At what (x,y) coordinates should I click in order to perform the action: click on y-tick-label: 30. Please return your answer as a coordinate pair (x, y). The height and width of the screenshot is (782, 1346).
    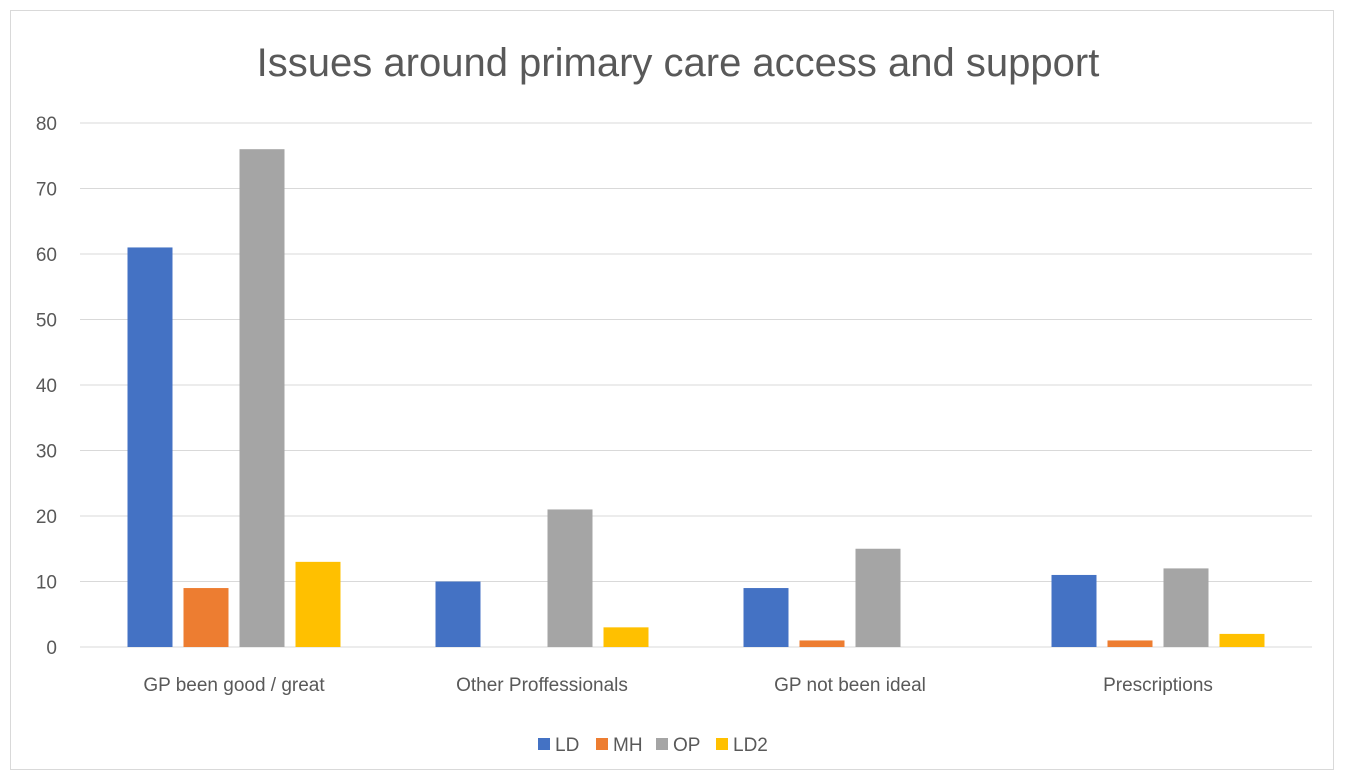
    Looking at the image, I should click on (46, 452).